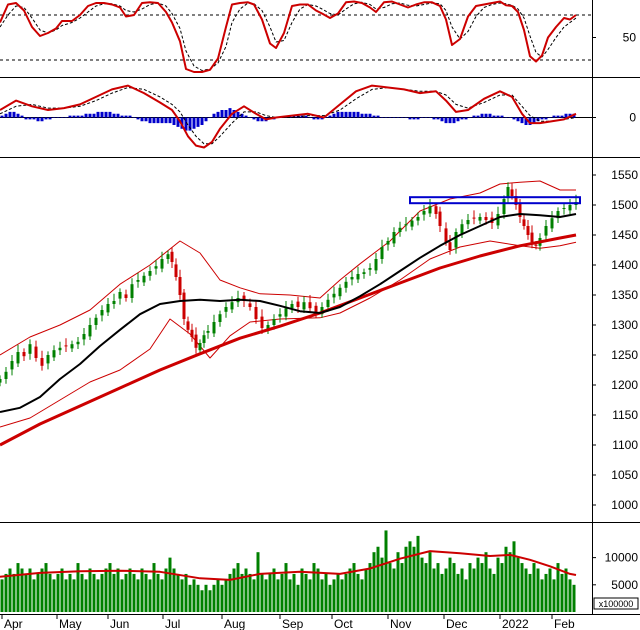  Describe the element at coordinates (624, 385) in the screenshot. I see `price-tick-label-7: 1200` at that location.